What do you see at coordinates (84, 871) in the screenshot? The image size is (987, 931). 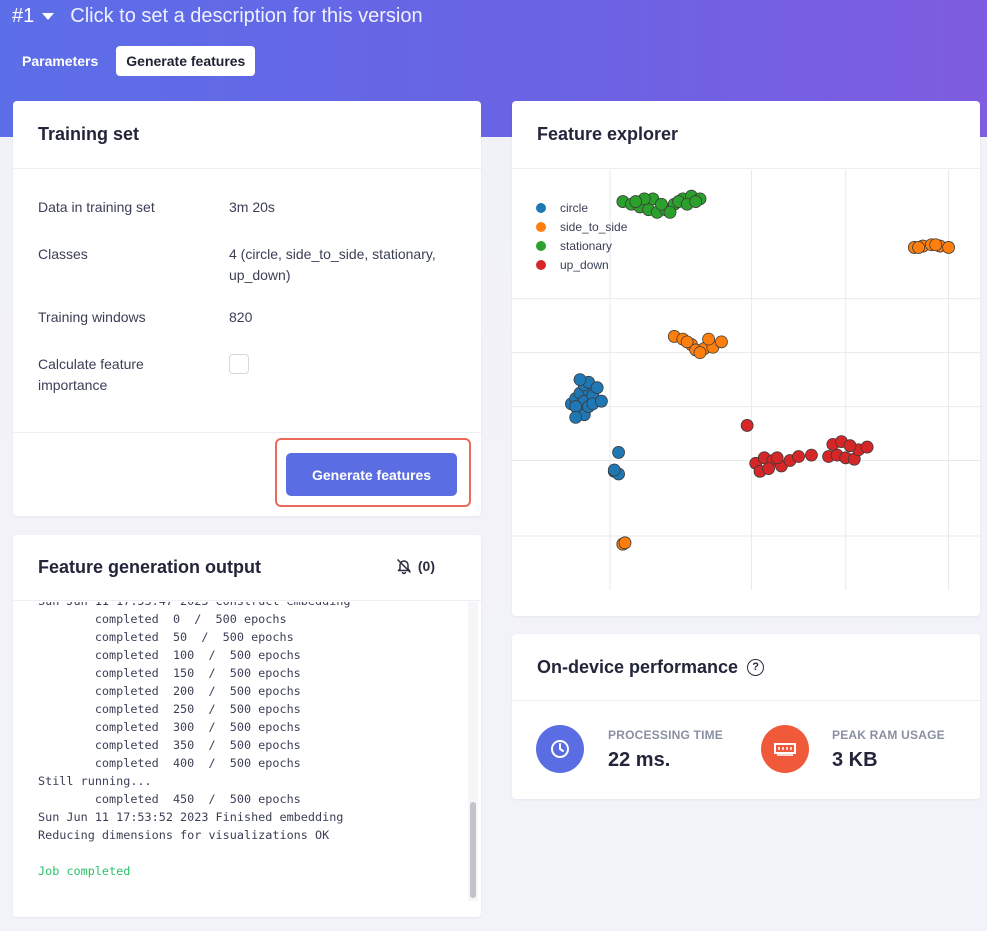 I see `log-line: Job completed` at bounding box center [84, 871].